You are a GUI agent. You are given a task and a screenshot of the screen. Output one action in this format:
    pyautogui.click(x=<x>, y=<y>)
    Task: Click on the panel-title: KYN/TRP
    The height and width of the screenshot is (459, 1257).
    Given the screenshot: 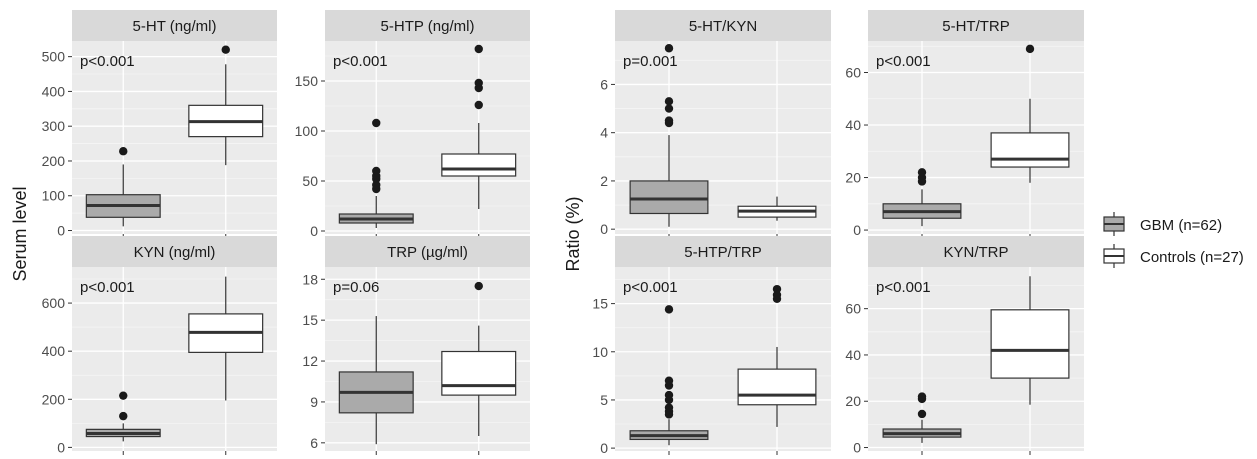 What is the action you would take?
    pyautogui.click(x=975, y=252)
    